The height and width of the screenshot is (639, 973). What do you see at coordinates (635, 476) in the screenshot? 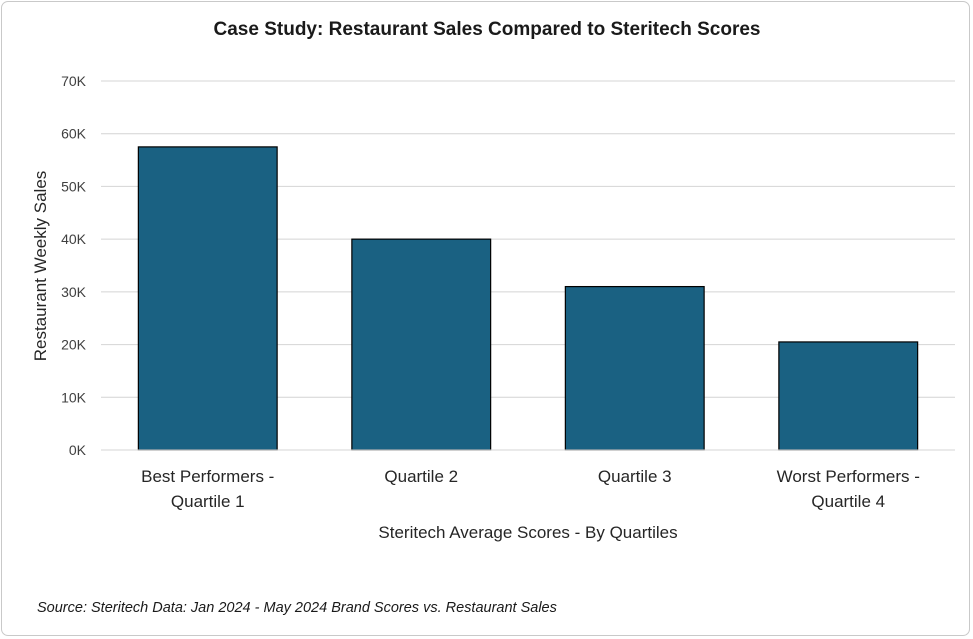
I see `x-tick-label: Quartile 3` at bounding box center [635, 476].